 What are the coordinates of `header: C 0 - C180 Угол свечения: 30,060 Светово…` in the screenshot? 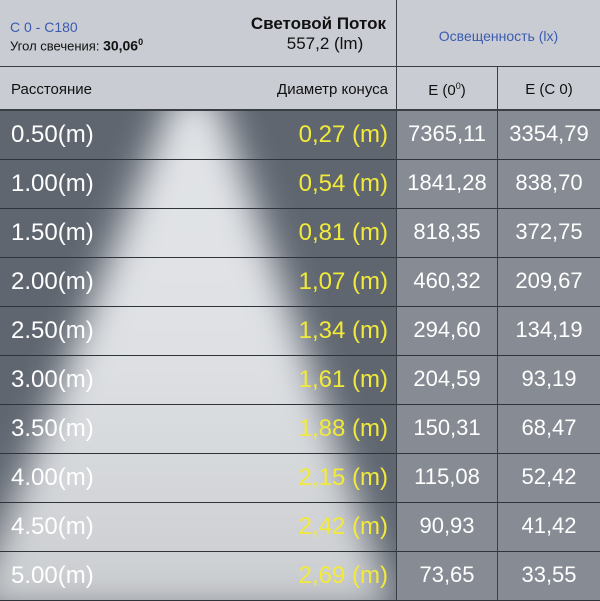 It's located at (300, 33).